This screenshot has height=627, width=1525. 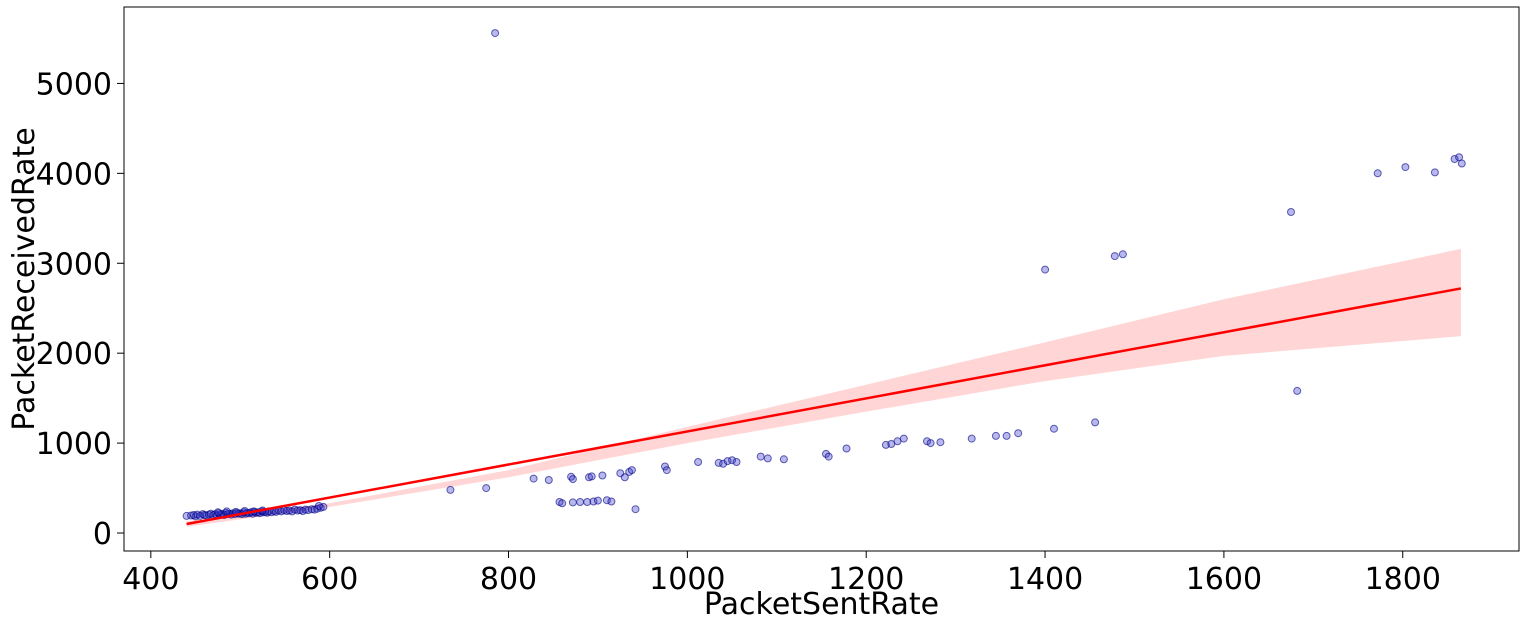 I want to click on y-tick-label: 1000, so click(x=74, y=444).